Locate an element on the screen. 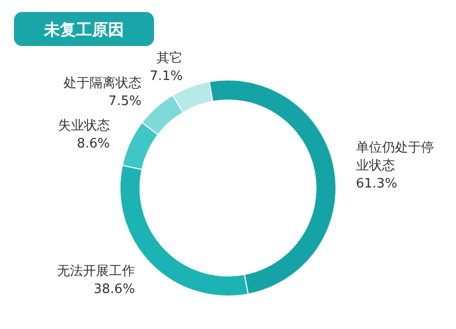 The height and width of the screenshot is (329, 456). data-label: 61.3% is located at coordinates (377, 184).